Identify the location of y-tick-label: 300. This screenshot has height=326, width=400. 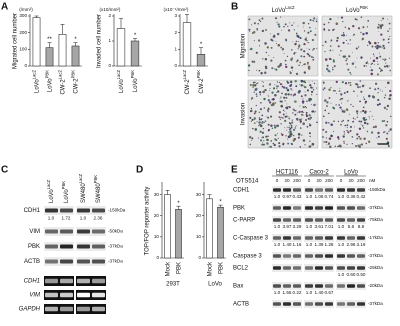
(23, 15).